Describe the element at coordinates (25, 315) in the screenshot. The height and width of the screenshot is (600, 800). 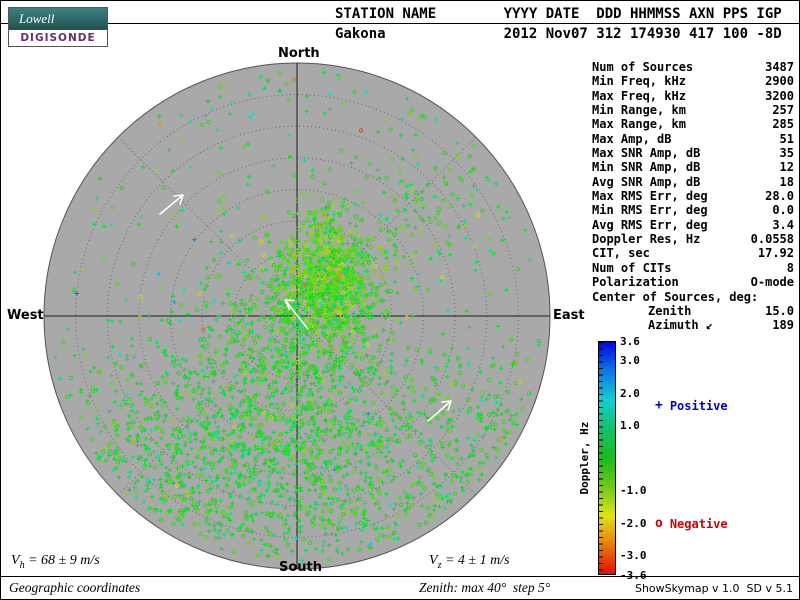
I see `compass-label-west: West` at that location.